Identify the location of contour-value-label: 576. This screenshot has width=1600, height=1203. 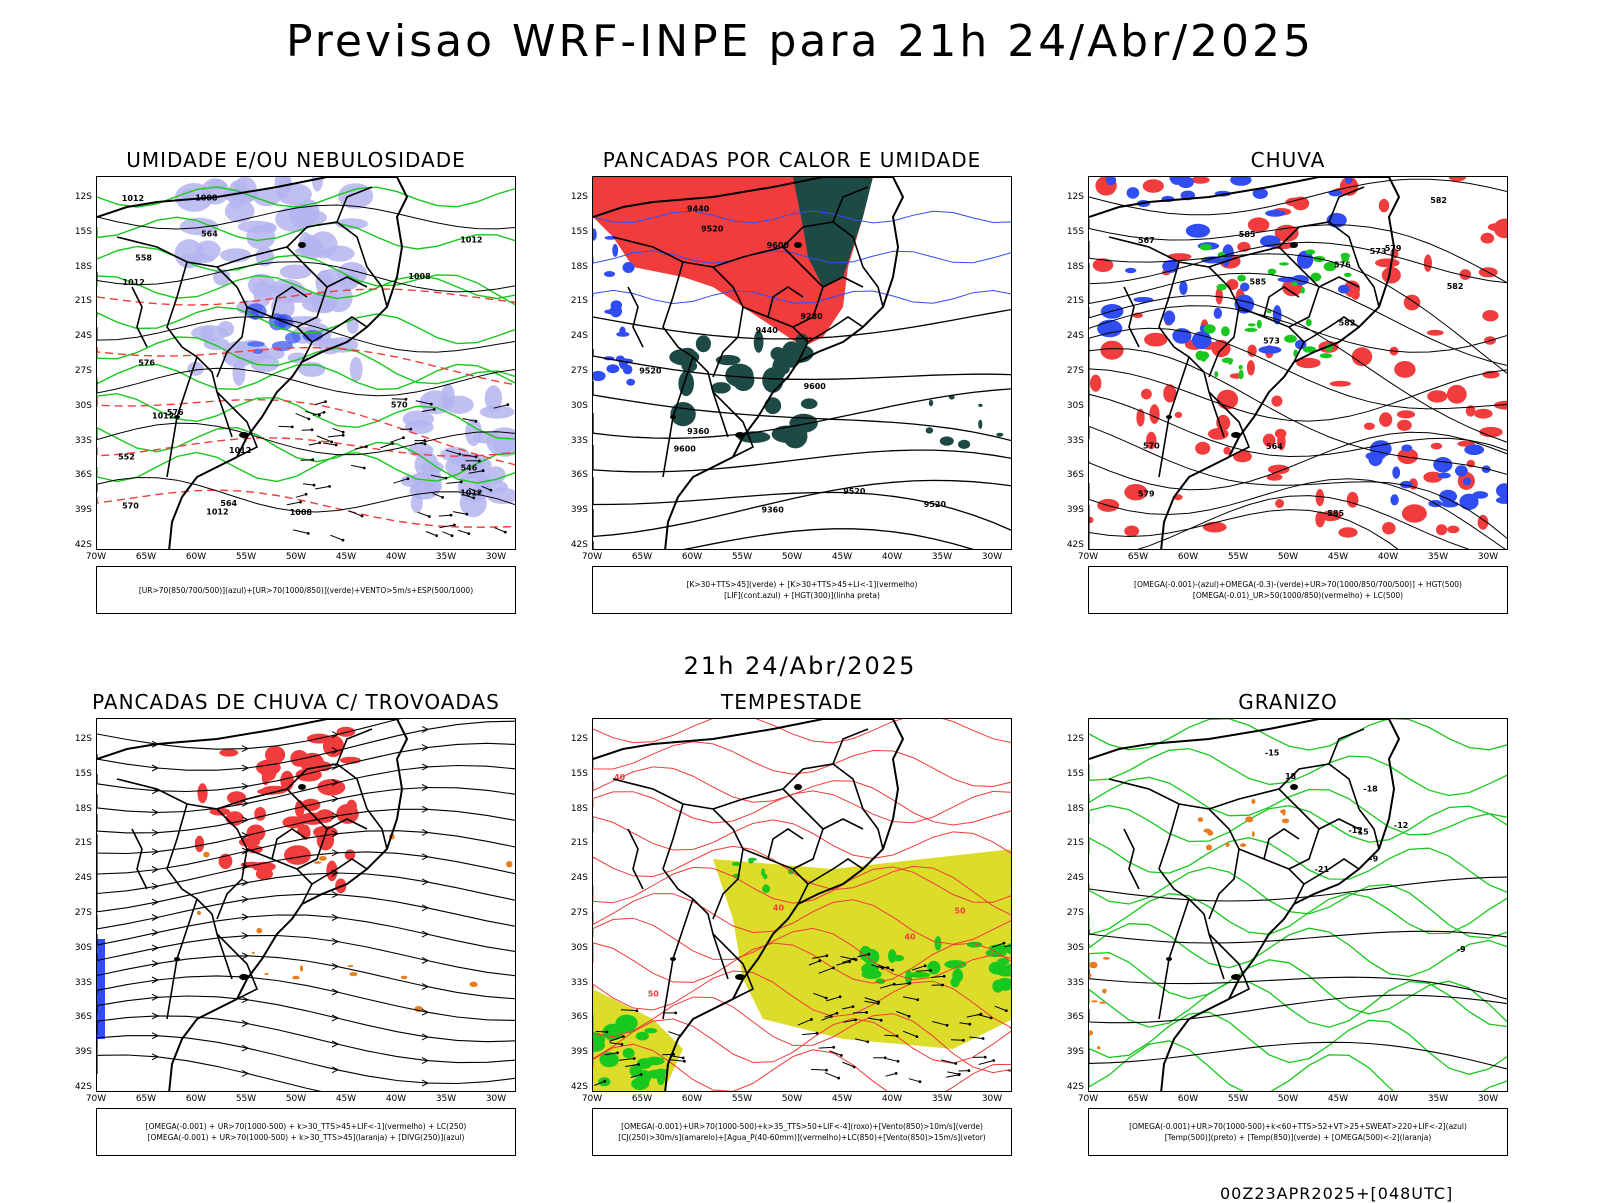
(1342, 264).